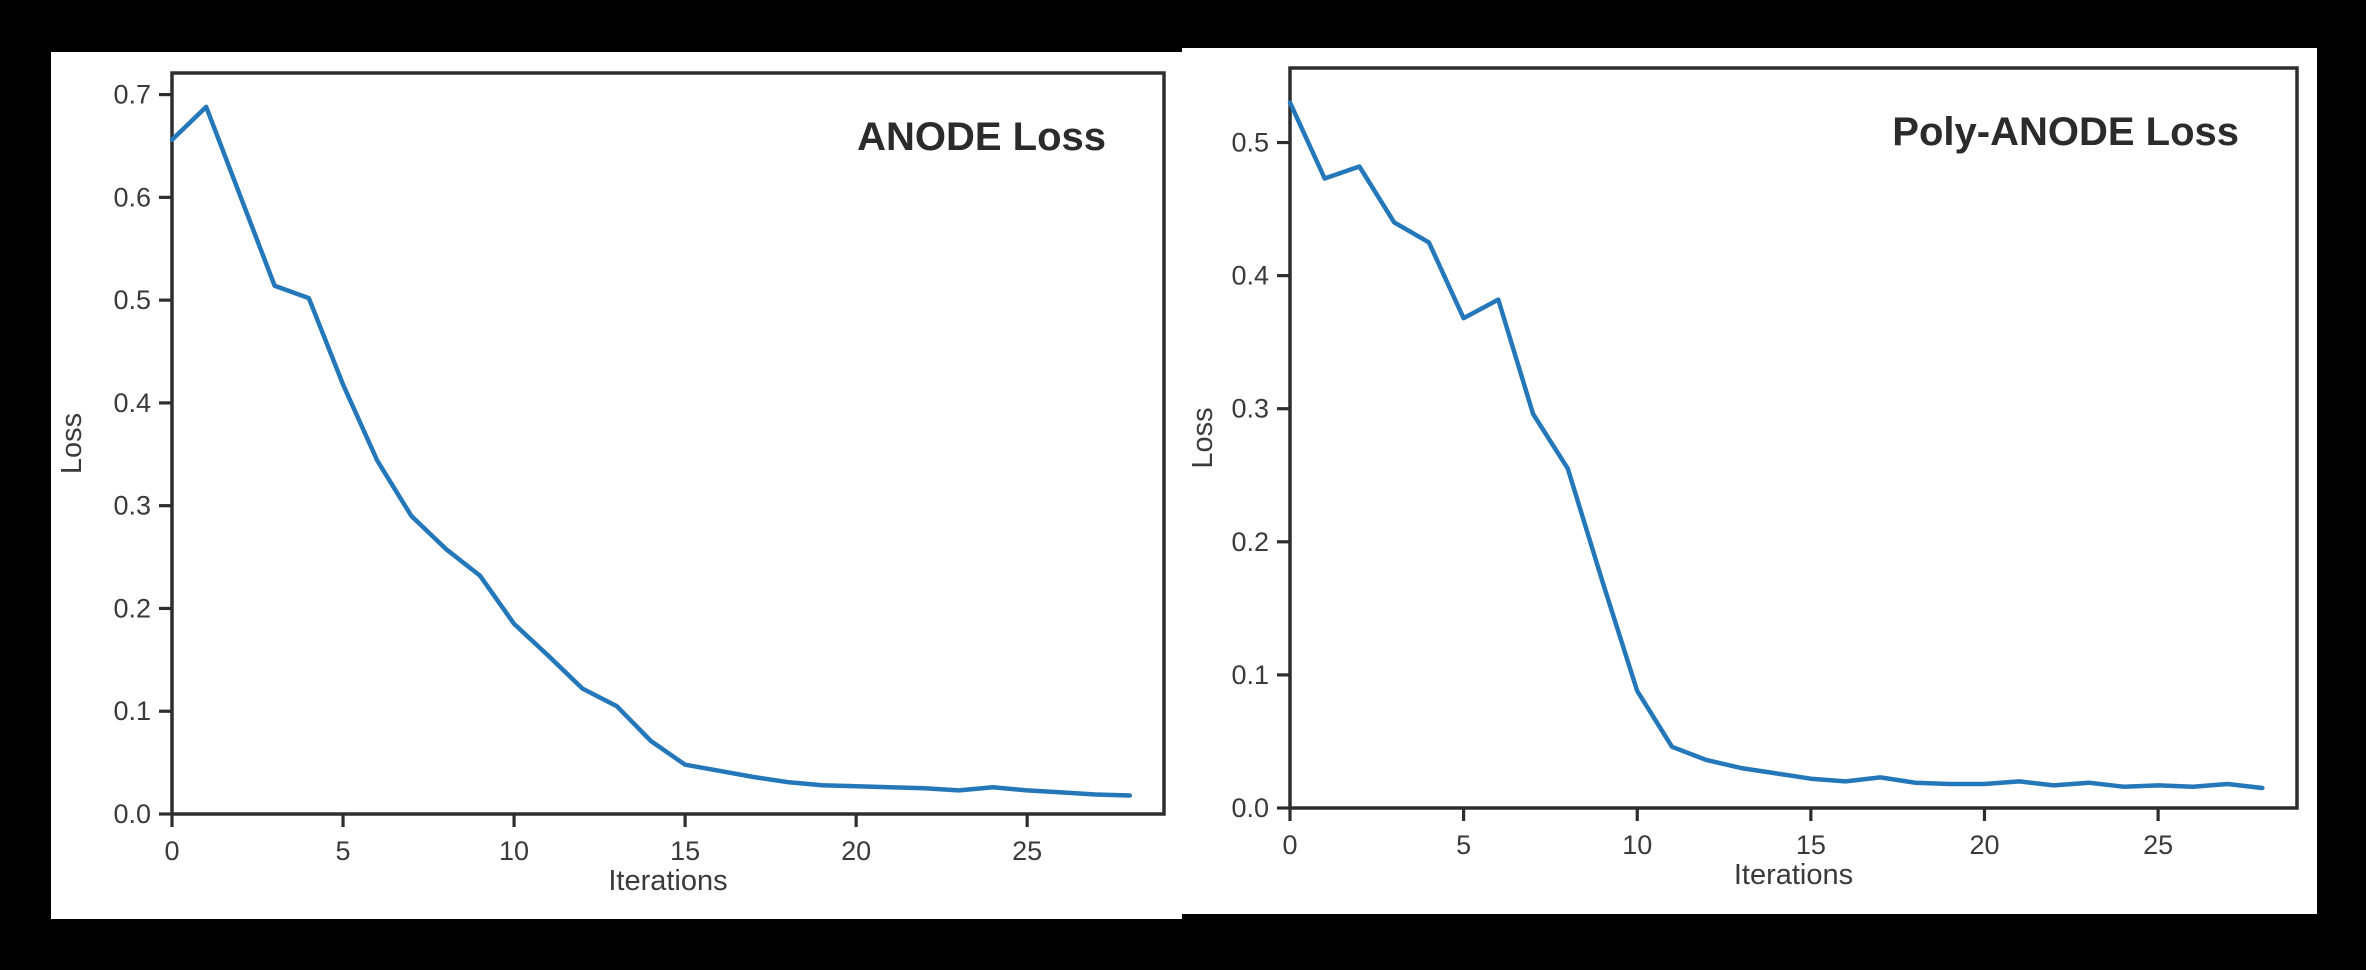 The width and height of the screenshot is (2366, 970). I want to click on chart-title: ANODE Loss, so click(981, 137).